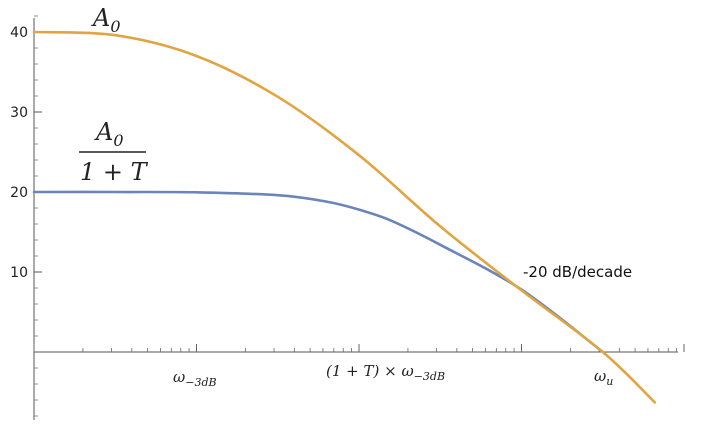  I want to click on x-tick-label-omega-3db: ω−3dB, so click(195, 378).